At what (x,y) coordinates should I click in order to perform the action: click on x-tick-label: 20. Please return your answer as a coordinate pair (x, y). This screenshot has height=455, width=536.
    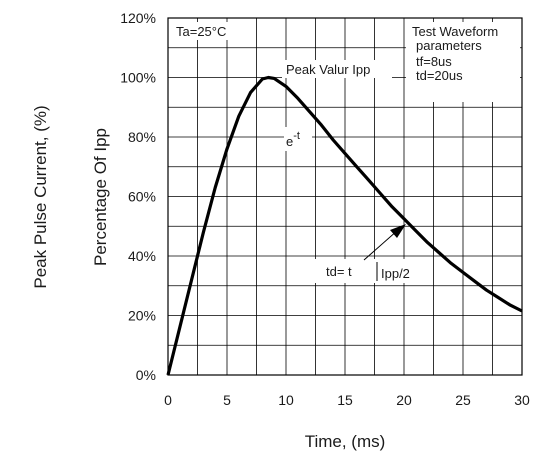
    Looking at the image, I should click on (404, 400).